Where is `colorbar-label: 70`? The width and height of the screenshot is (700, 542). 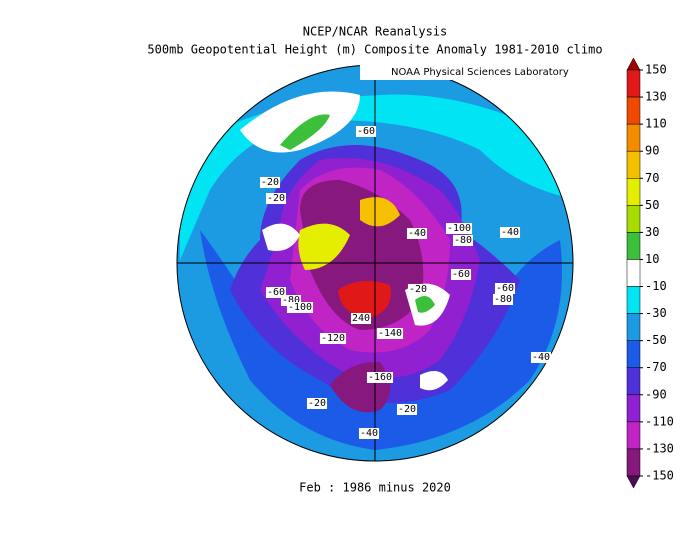
colorbar-label: 70 is located at coordinates (652, 178).